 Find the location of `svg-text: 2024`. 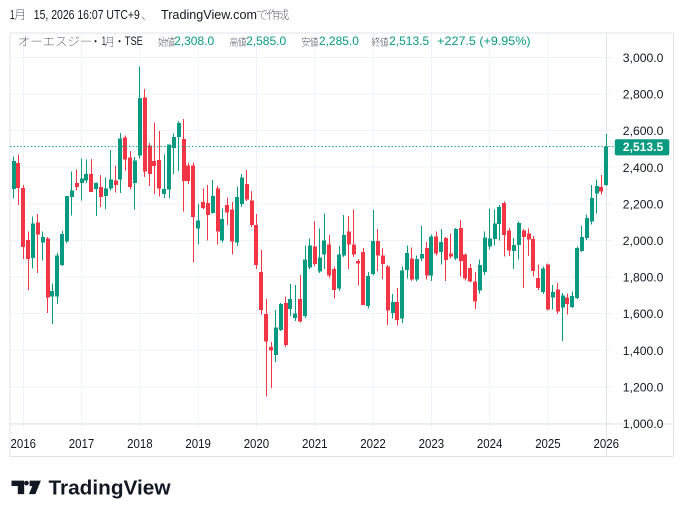

svg-text: 2024 is located at coordinates (490, 443).